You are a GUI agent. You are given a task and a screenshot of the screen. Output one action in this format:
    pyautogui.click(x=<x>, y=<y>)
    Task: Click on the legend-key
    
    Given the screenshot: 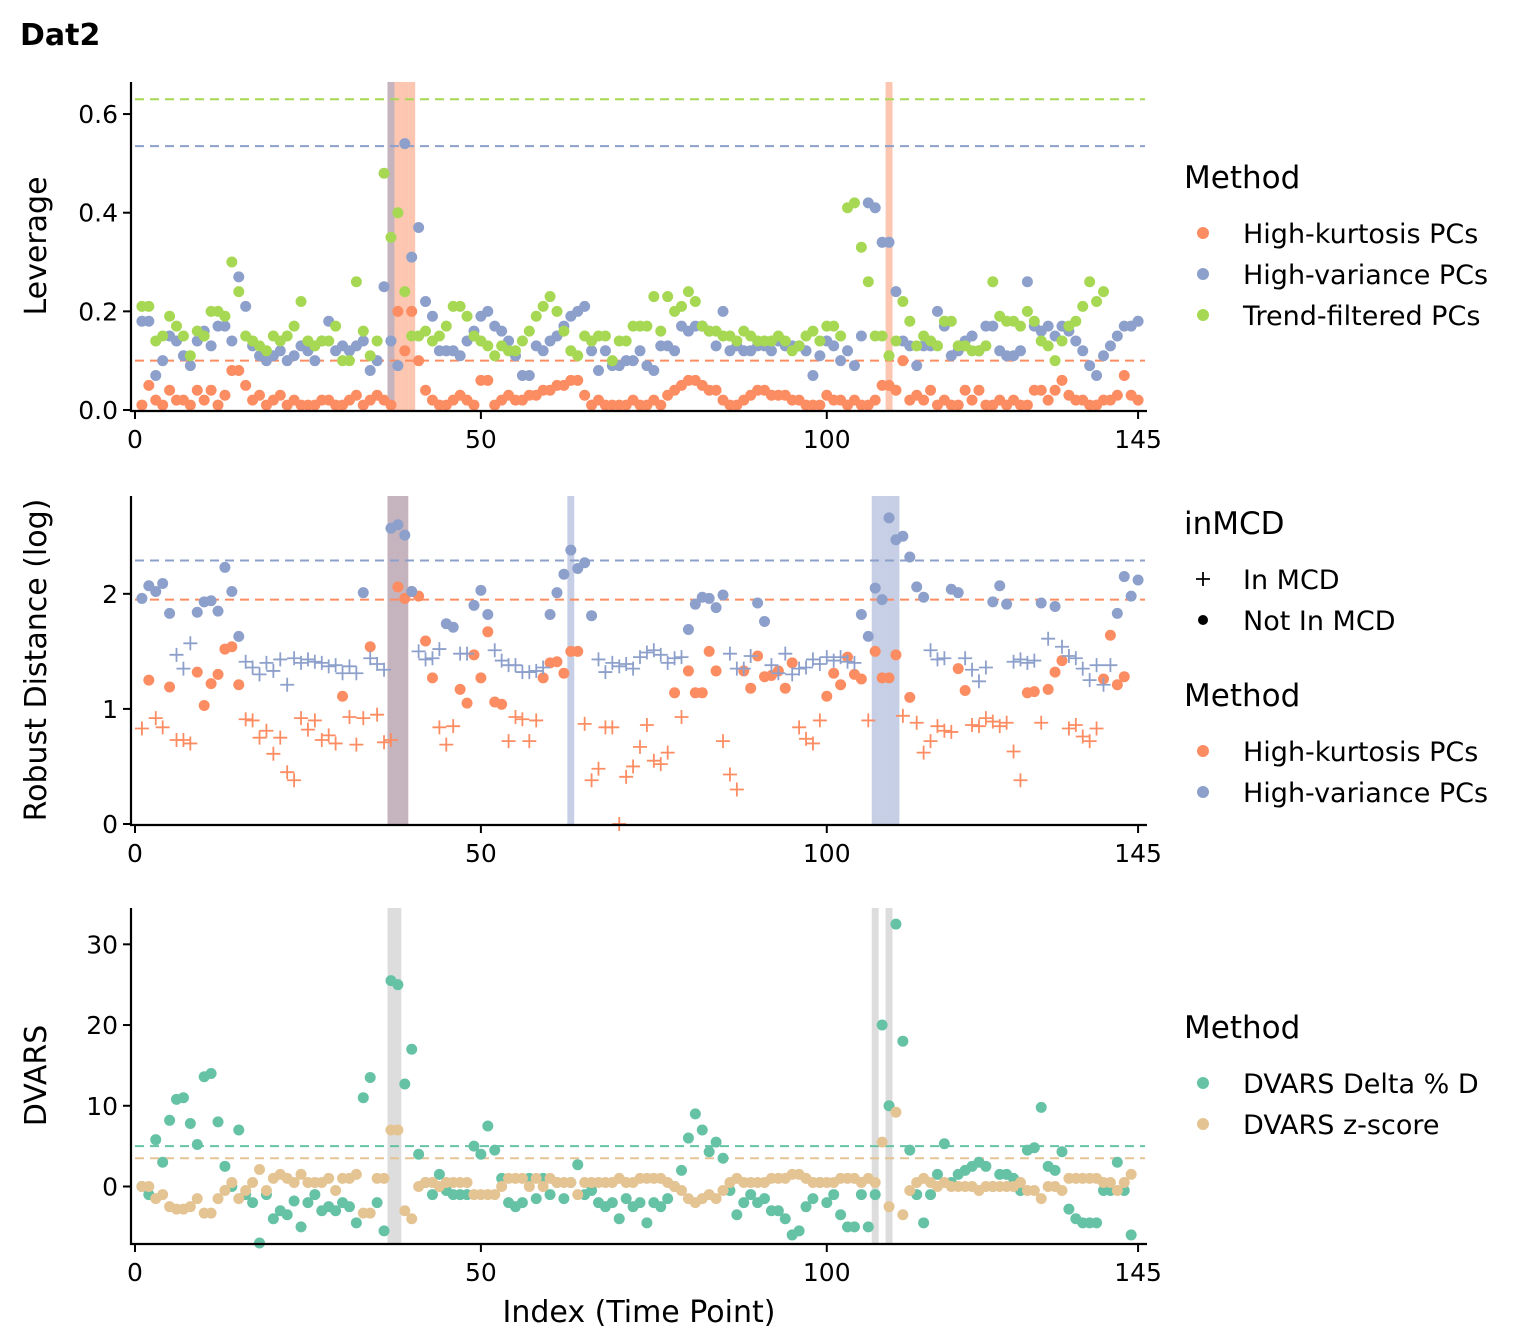 What is the action you would take?
    pyautogui.click(x=1203, y=751)
    